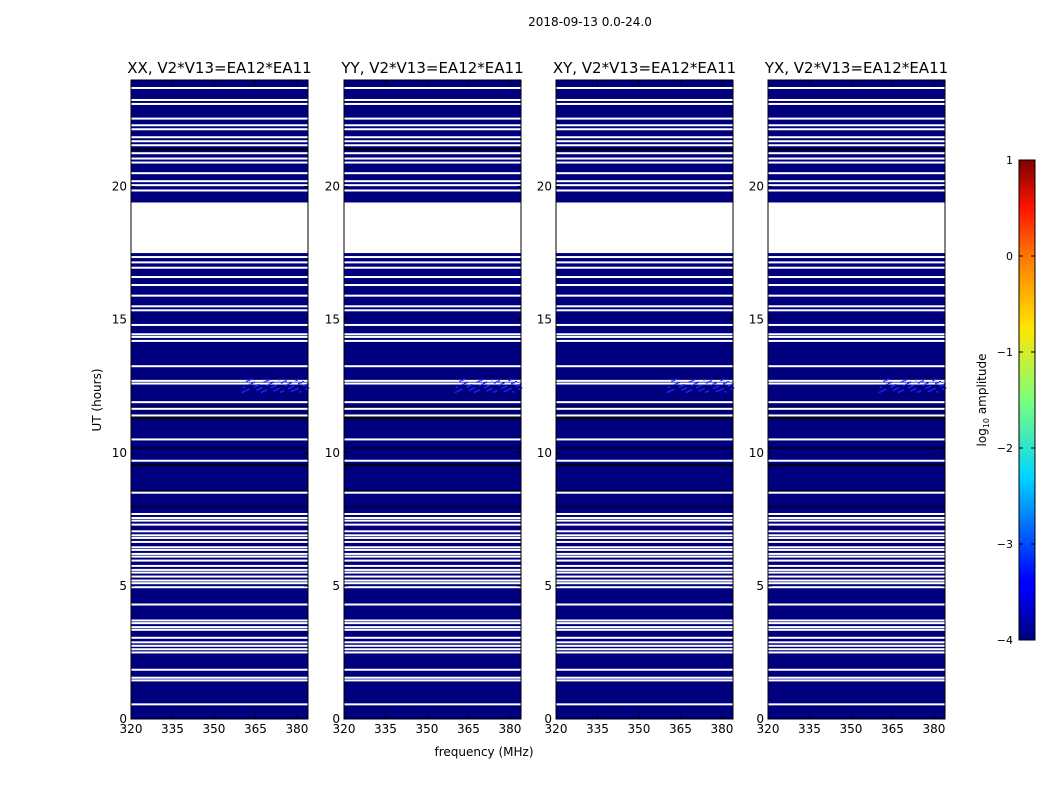  Describe the element at coordinates (544, 187) in the screenshot. I see `y-tick-label: 20` at that location.